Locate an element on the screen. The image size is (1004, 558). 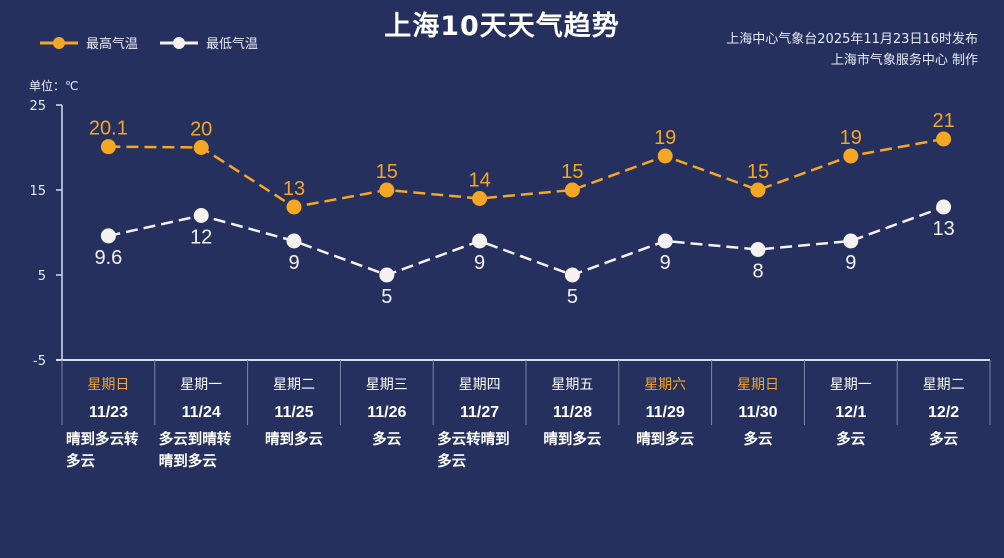
y-tick-label: 5 is located at coordinates (42, 276).